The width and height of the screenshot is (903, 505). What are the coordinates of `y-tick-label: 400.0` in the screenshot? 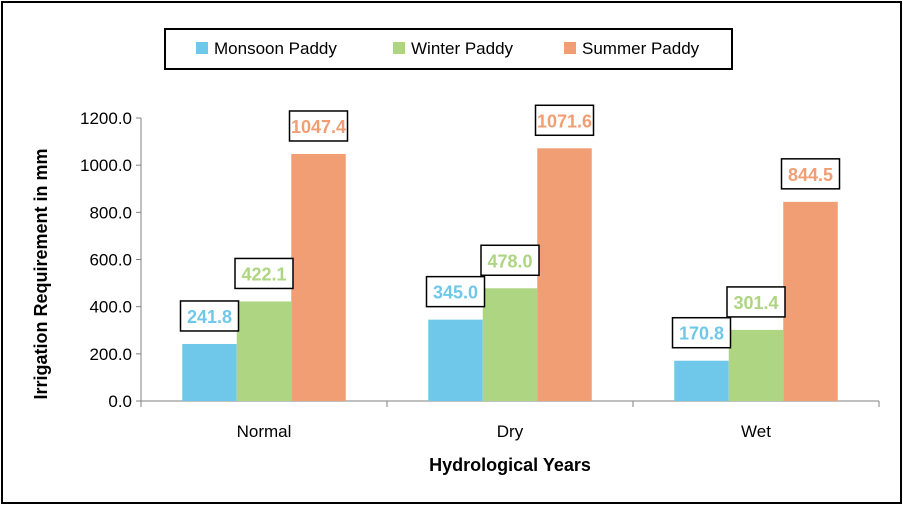 It's located at (110, 307).